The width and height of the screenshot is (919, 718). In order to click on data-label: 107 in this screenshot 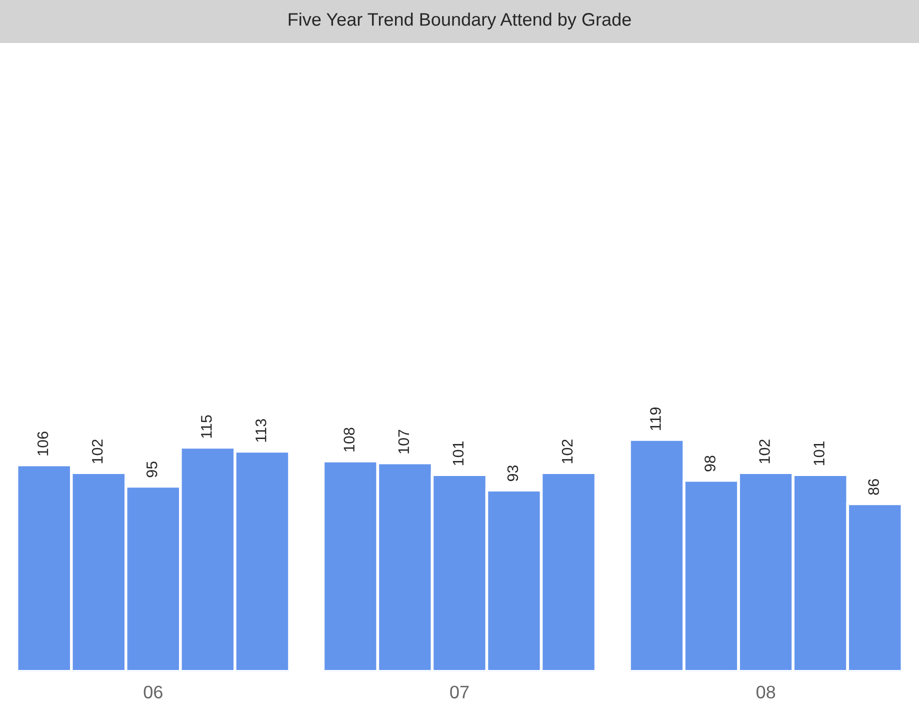, I will do `click(404, 442)`.